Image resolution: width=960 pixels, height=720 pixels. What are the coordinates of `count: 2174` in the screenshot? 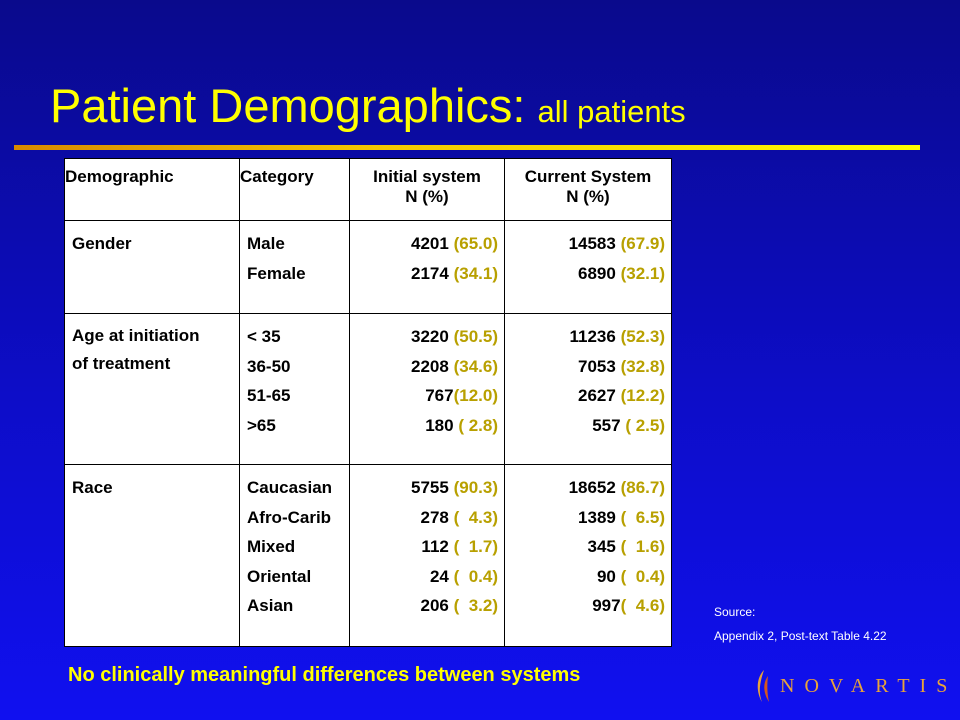 It's located at (430, 273).